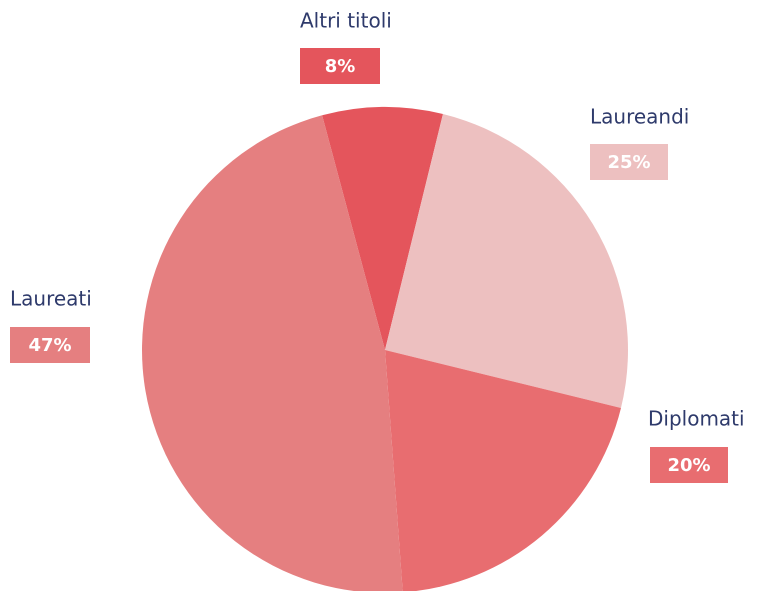 Image resolution: width=760 pixels, height=591 pixels. I want to click on category-label: Diplomati, so click(696, 419).